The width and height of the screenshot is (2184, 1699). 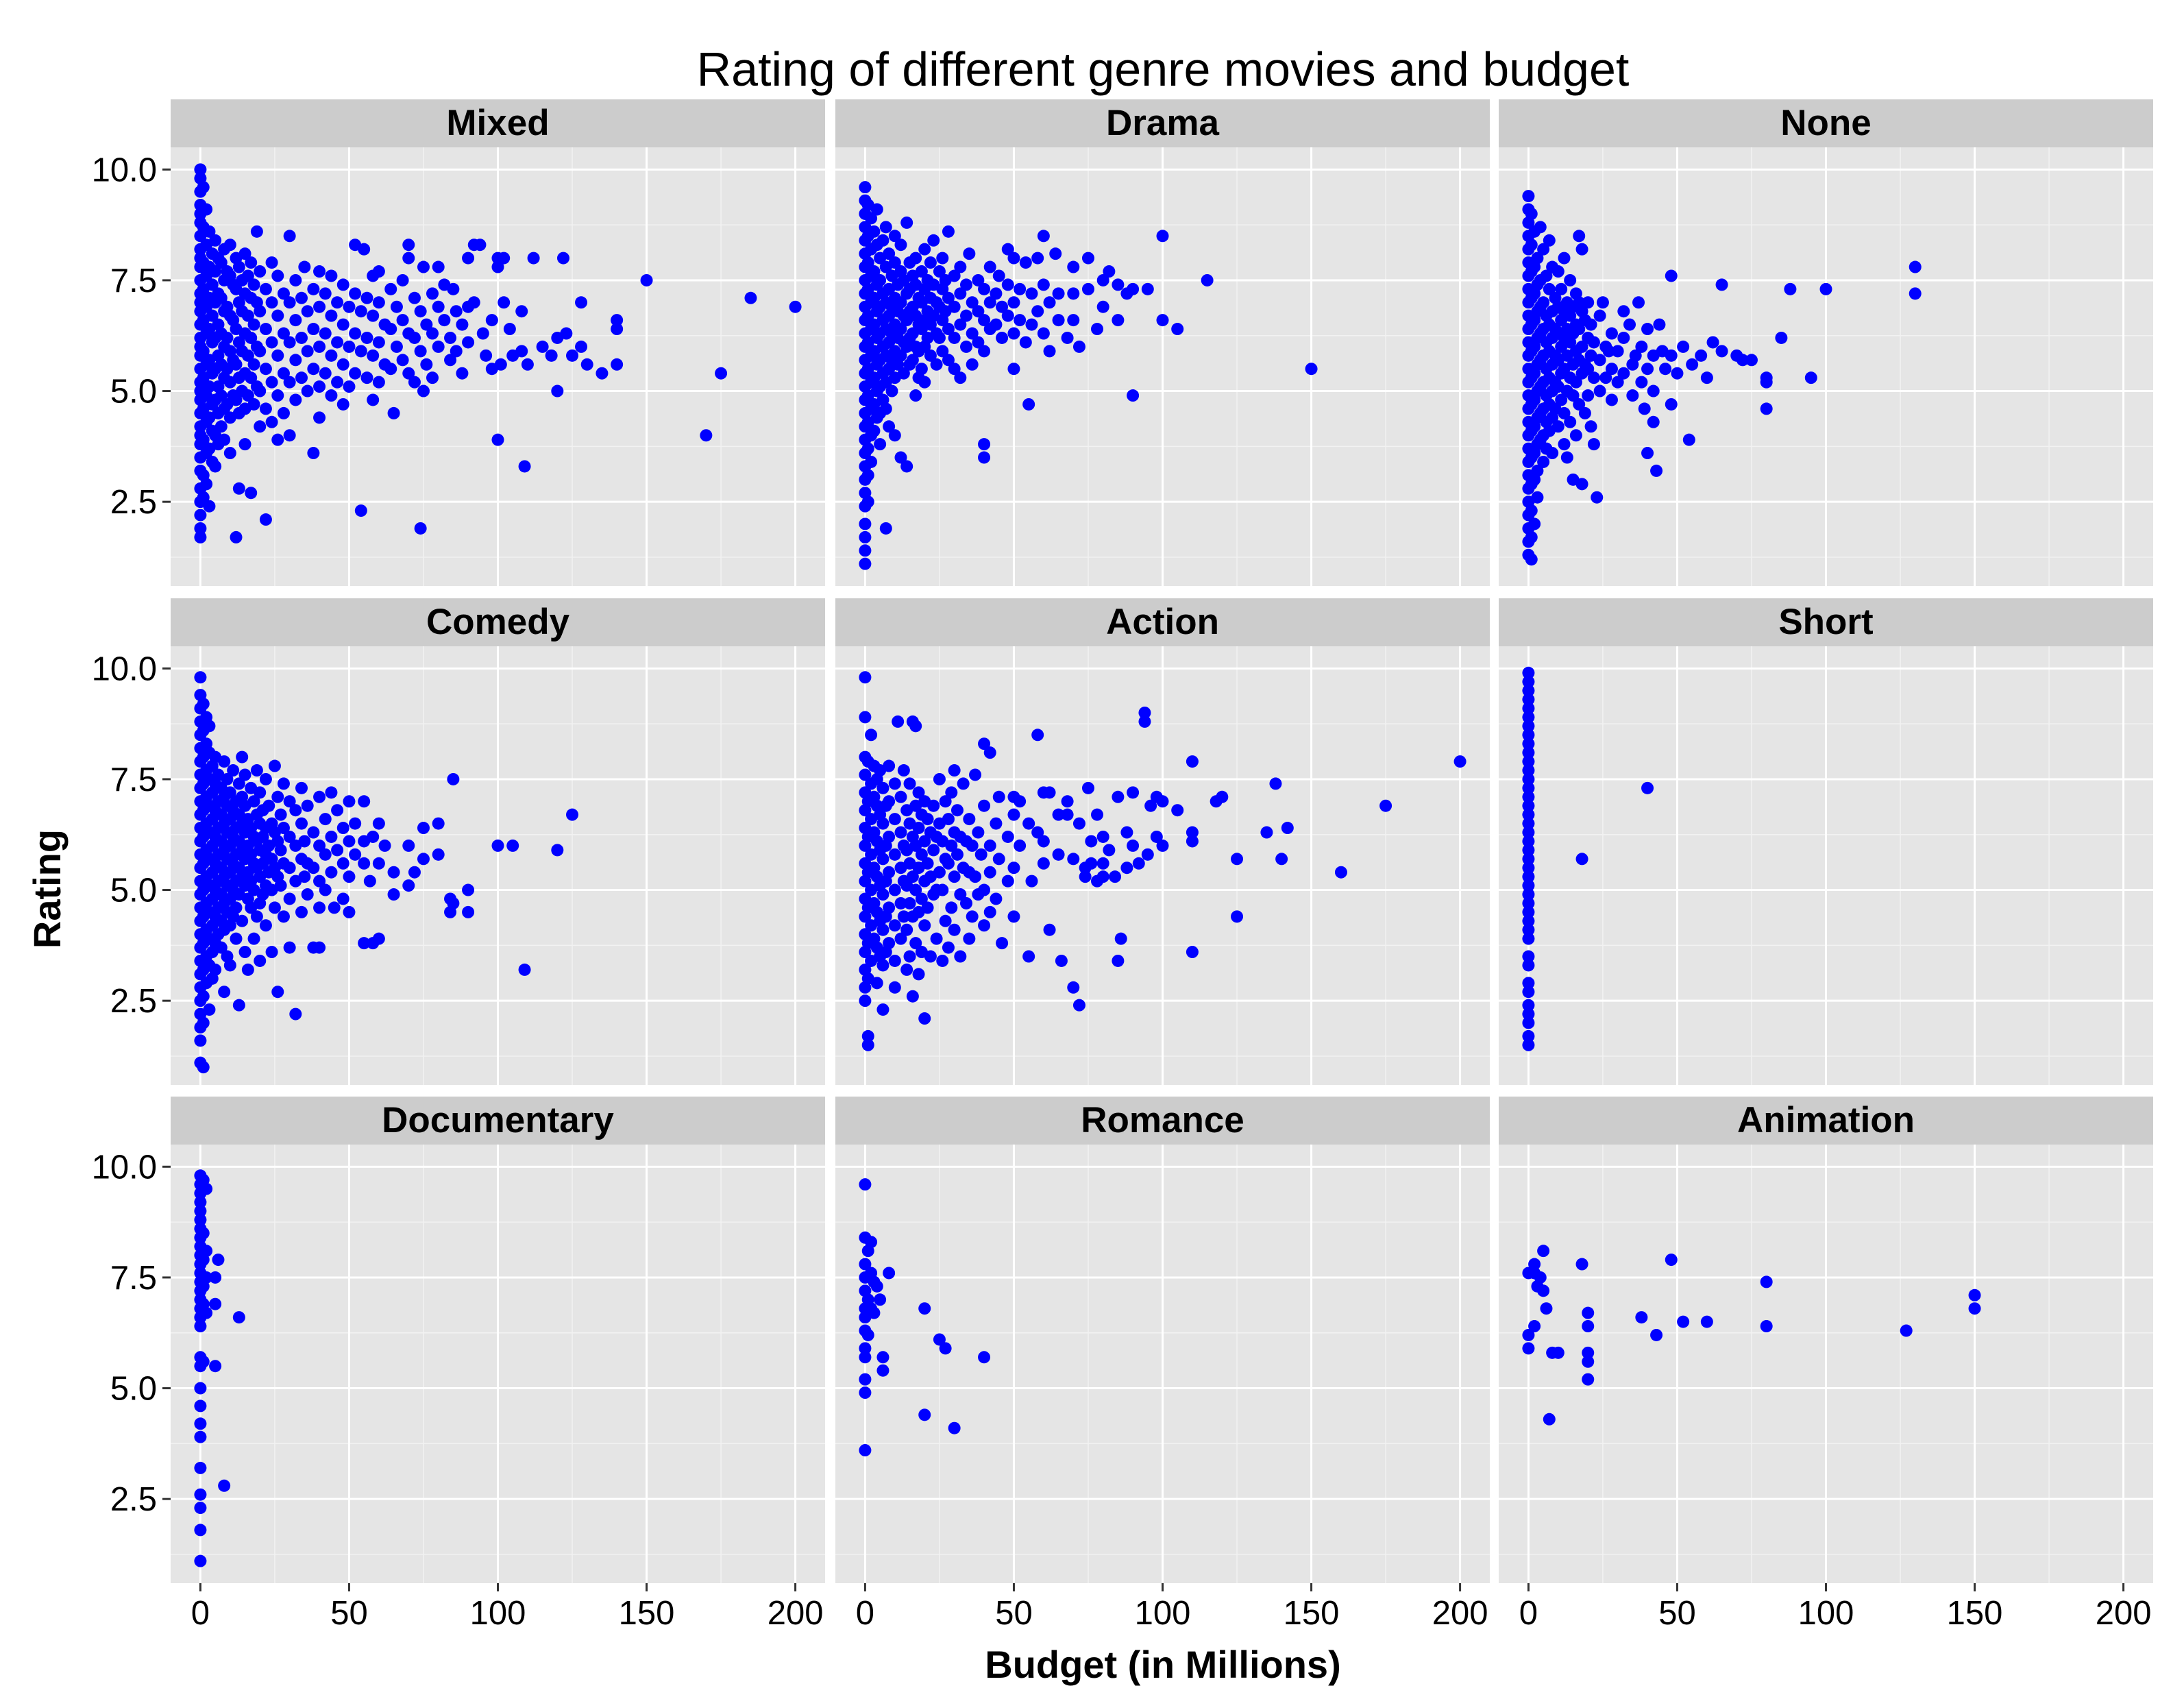 What do you see at coordinates (458, 841) in the screenshot?
I see `facet-comedy: Comedy 2.5 5.0 7.5 10.0` at bounding box center [458, 841].